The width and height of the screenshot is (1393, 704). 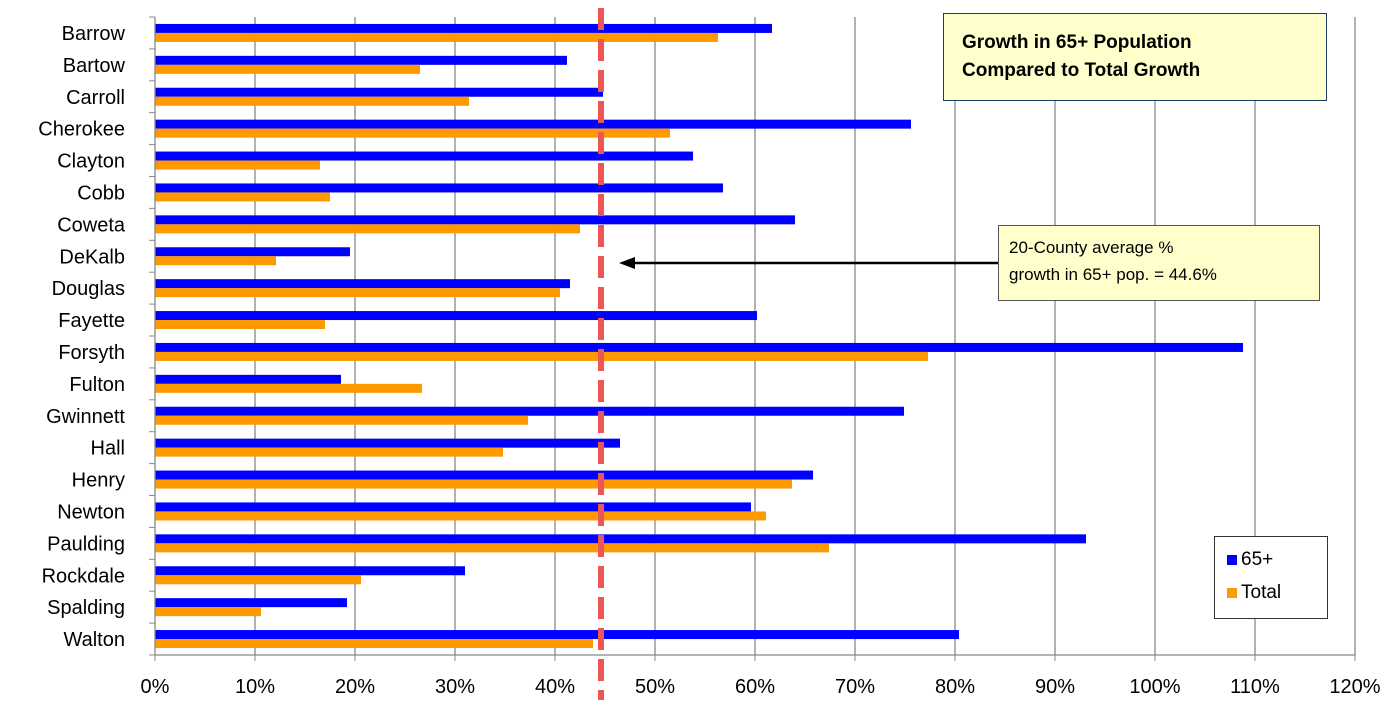 I want to click on category-label: Carroll, so click(x=95, y=98).